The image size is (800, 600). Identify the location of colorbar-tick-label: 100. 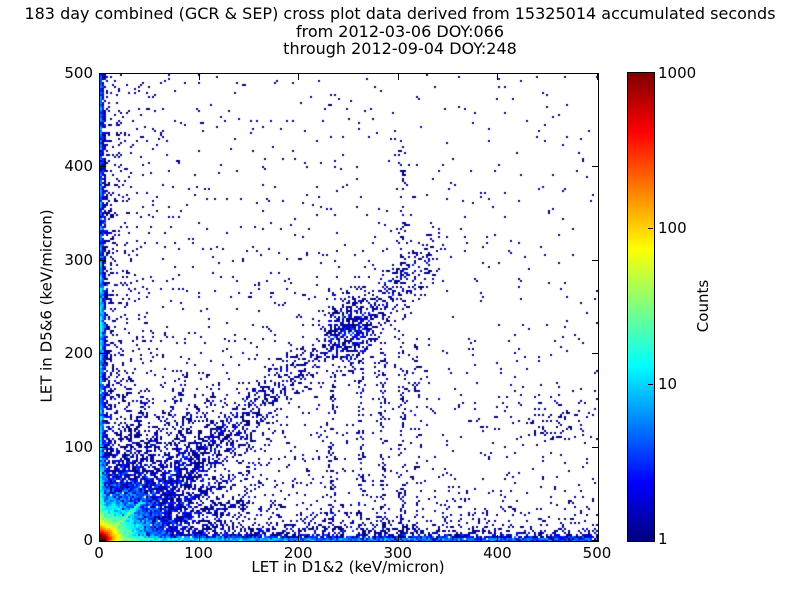
(672, 228).